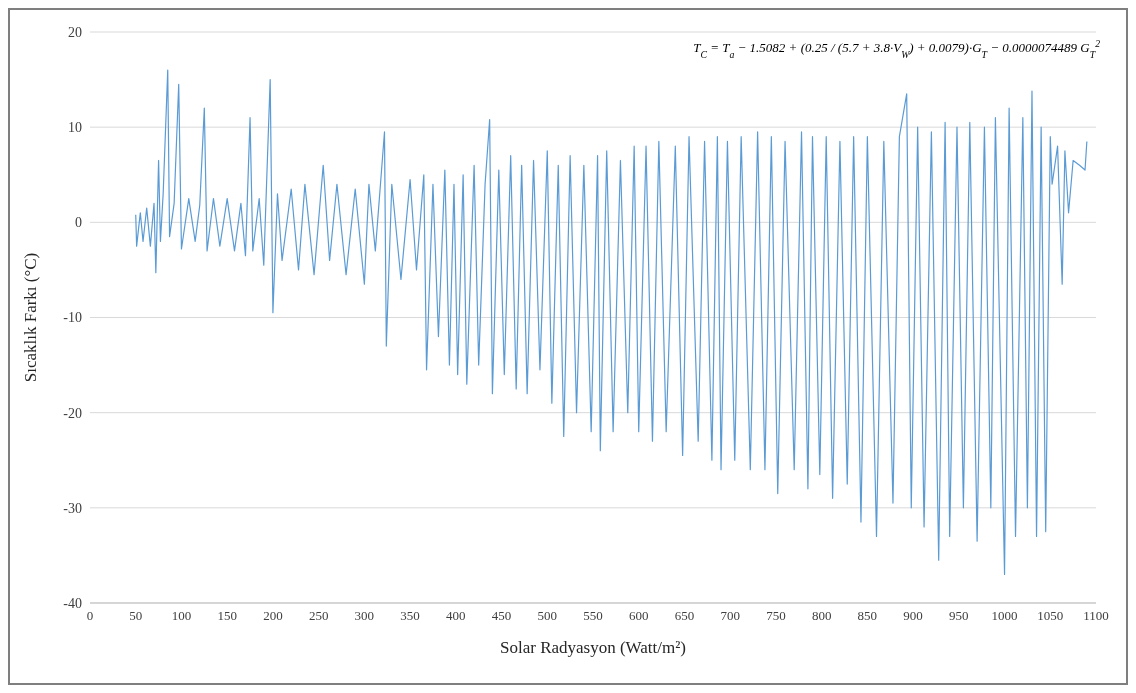 Image resolution: width=1136 pixels, height=693 pixels. What do you see at coordinates (959, 616) in the screenshot?
I see `x-tick-label: 950` at bounding box center [959, 616].